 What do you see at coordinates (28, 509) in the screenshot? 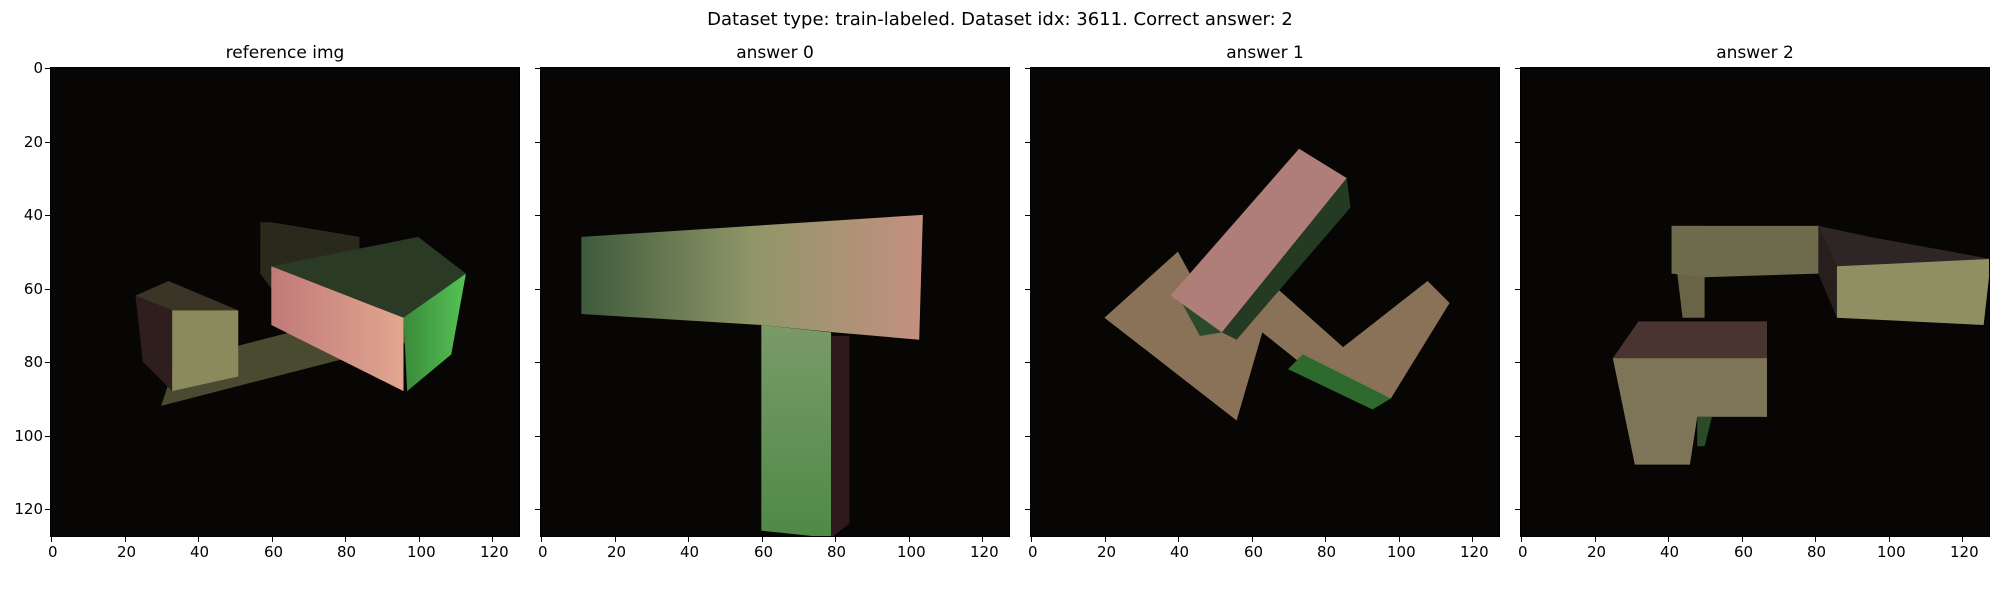
I see `y-tick-label: 120` at bounding box center [28, 509].